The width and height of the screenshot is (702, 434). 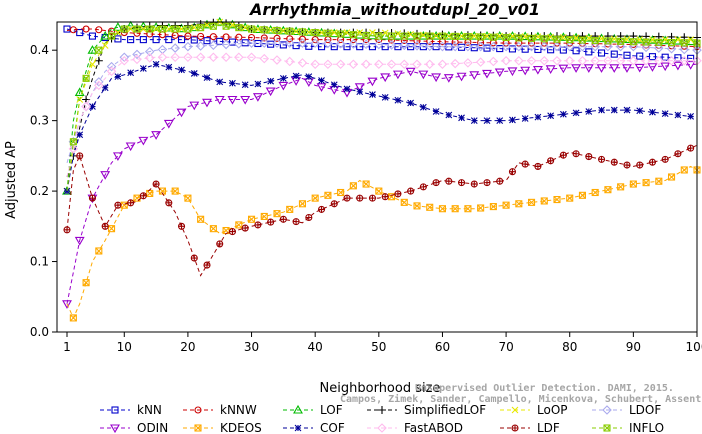 I want to click on x-tick-label: 20, so click(x=187, y=347).